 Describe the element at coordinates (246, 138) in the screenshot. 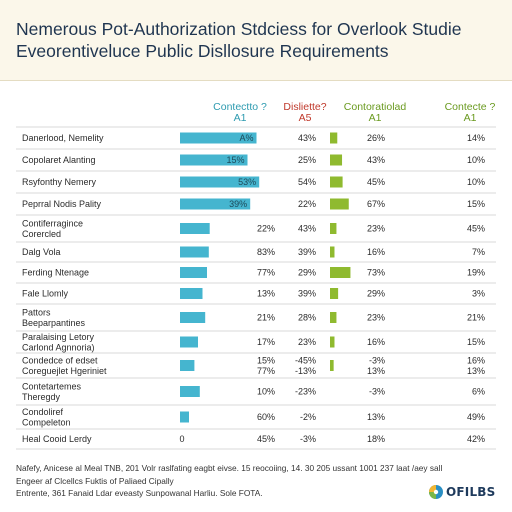

I see `blue-bar-value-label: A%` at that location.